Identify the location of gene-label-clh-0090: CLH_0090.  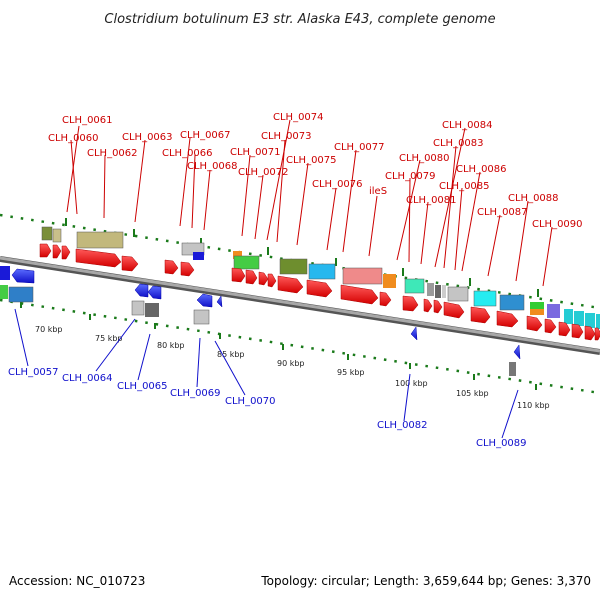
(557, 224).